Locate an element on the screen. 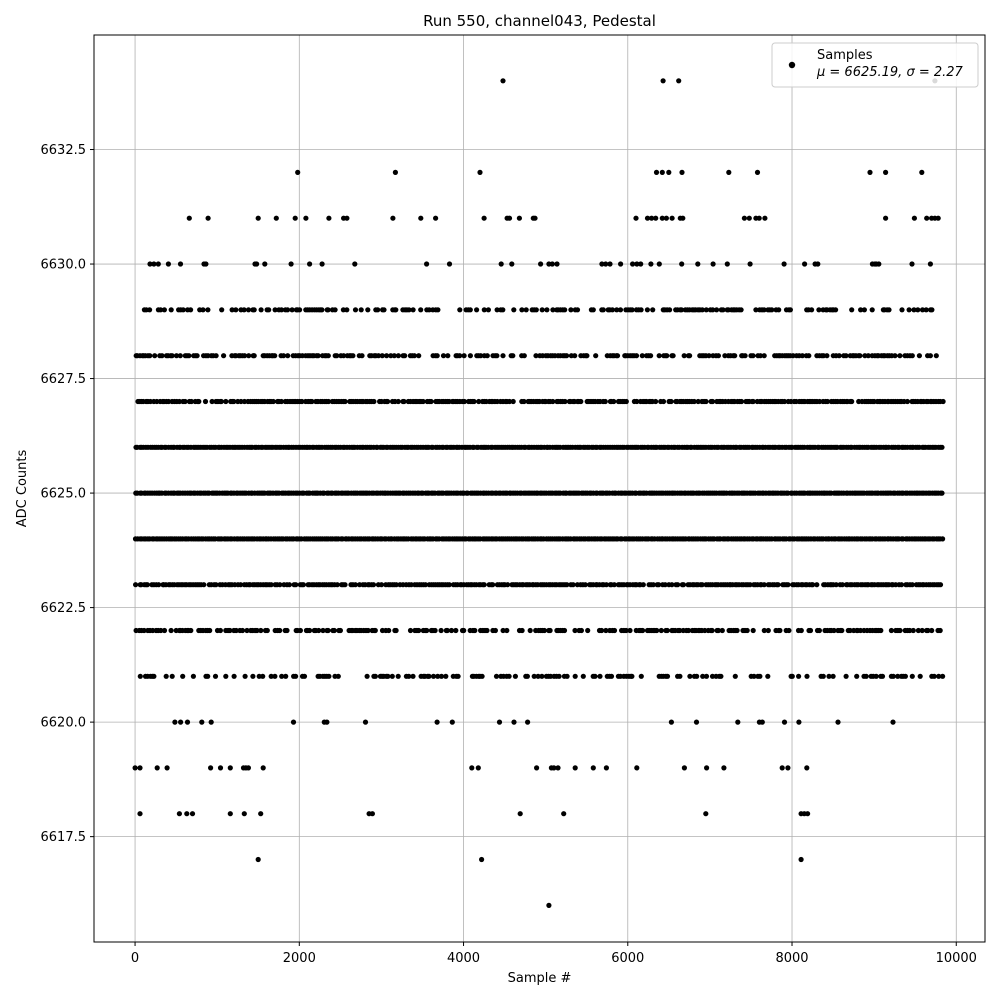  y-axis-label: ADC Counts is located at coordinates (22, 489).